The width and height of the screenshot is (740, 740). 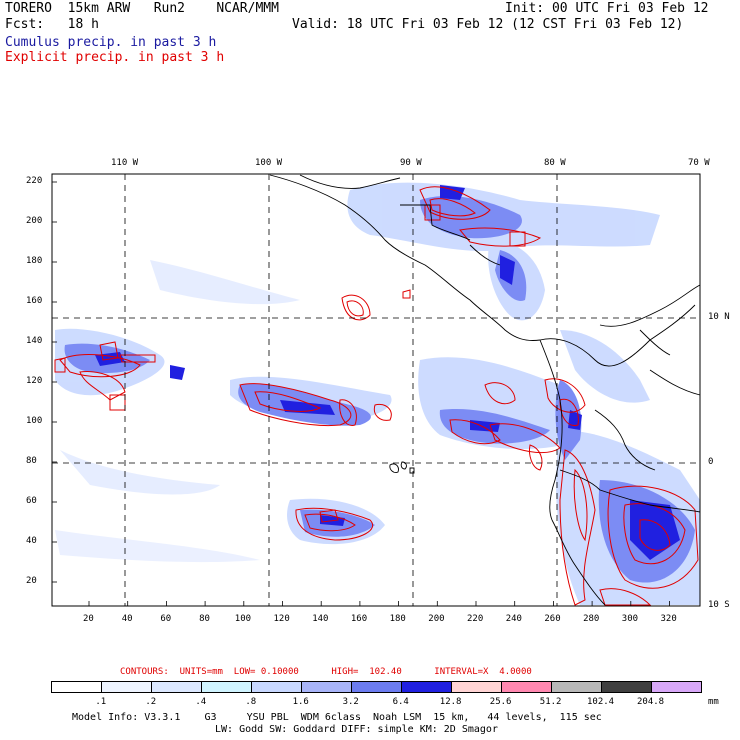 I want to click on y-tick-label: 180, so click(x=34, y=261).